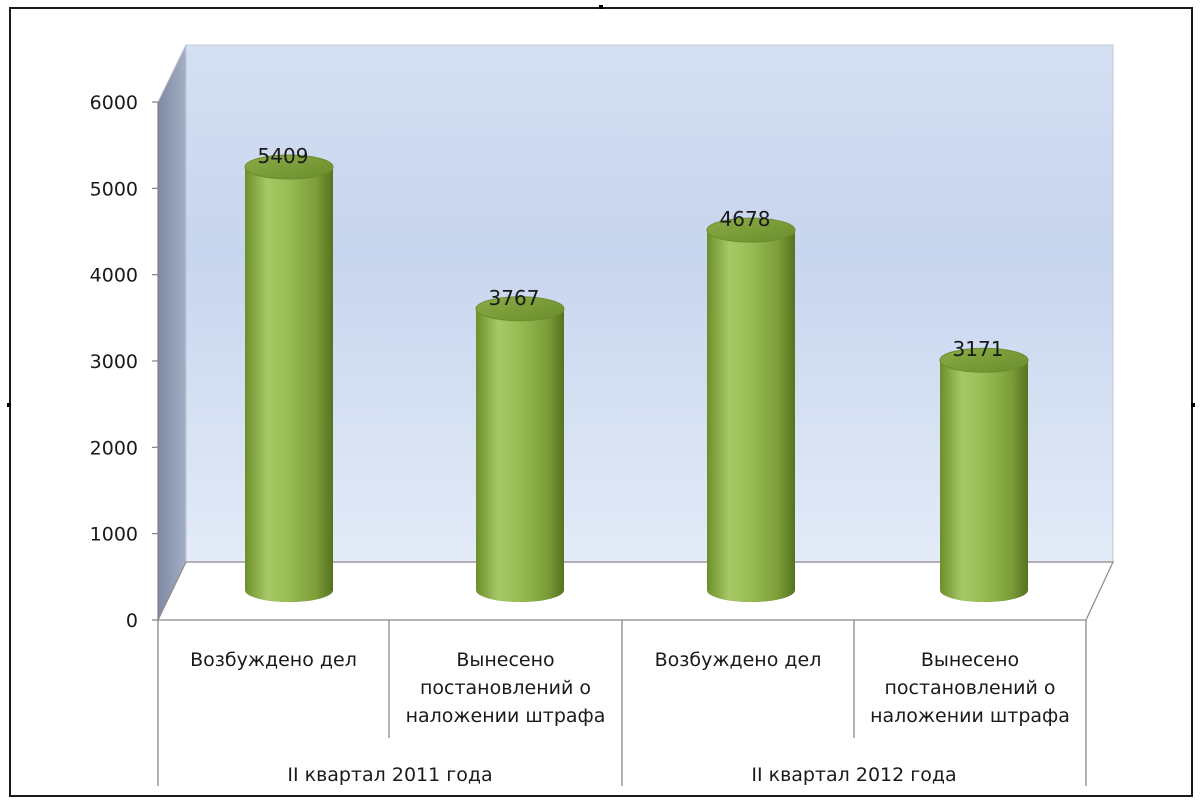 This screenshot has width=1201, height=803. I want to click on bar-2: 3767, so click(520, 444).